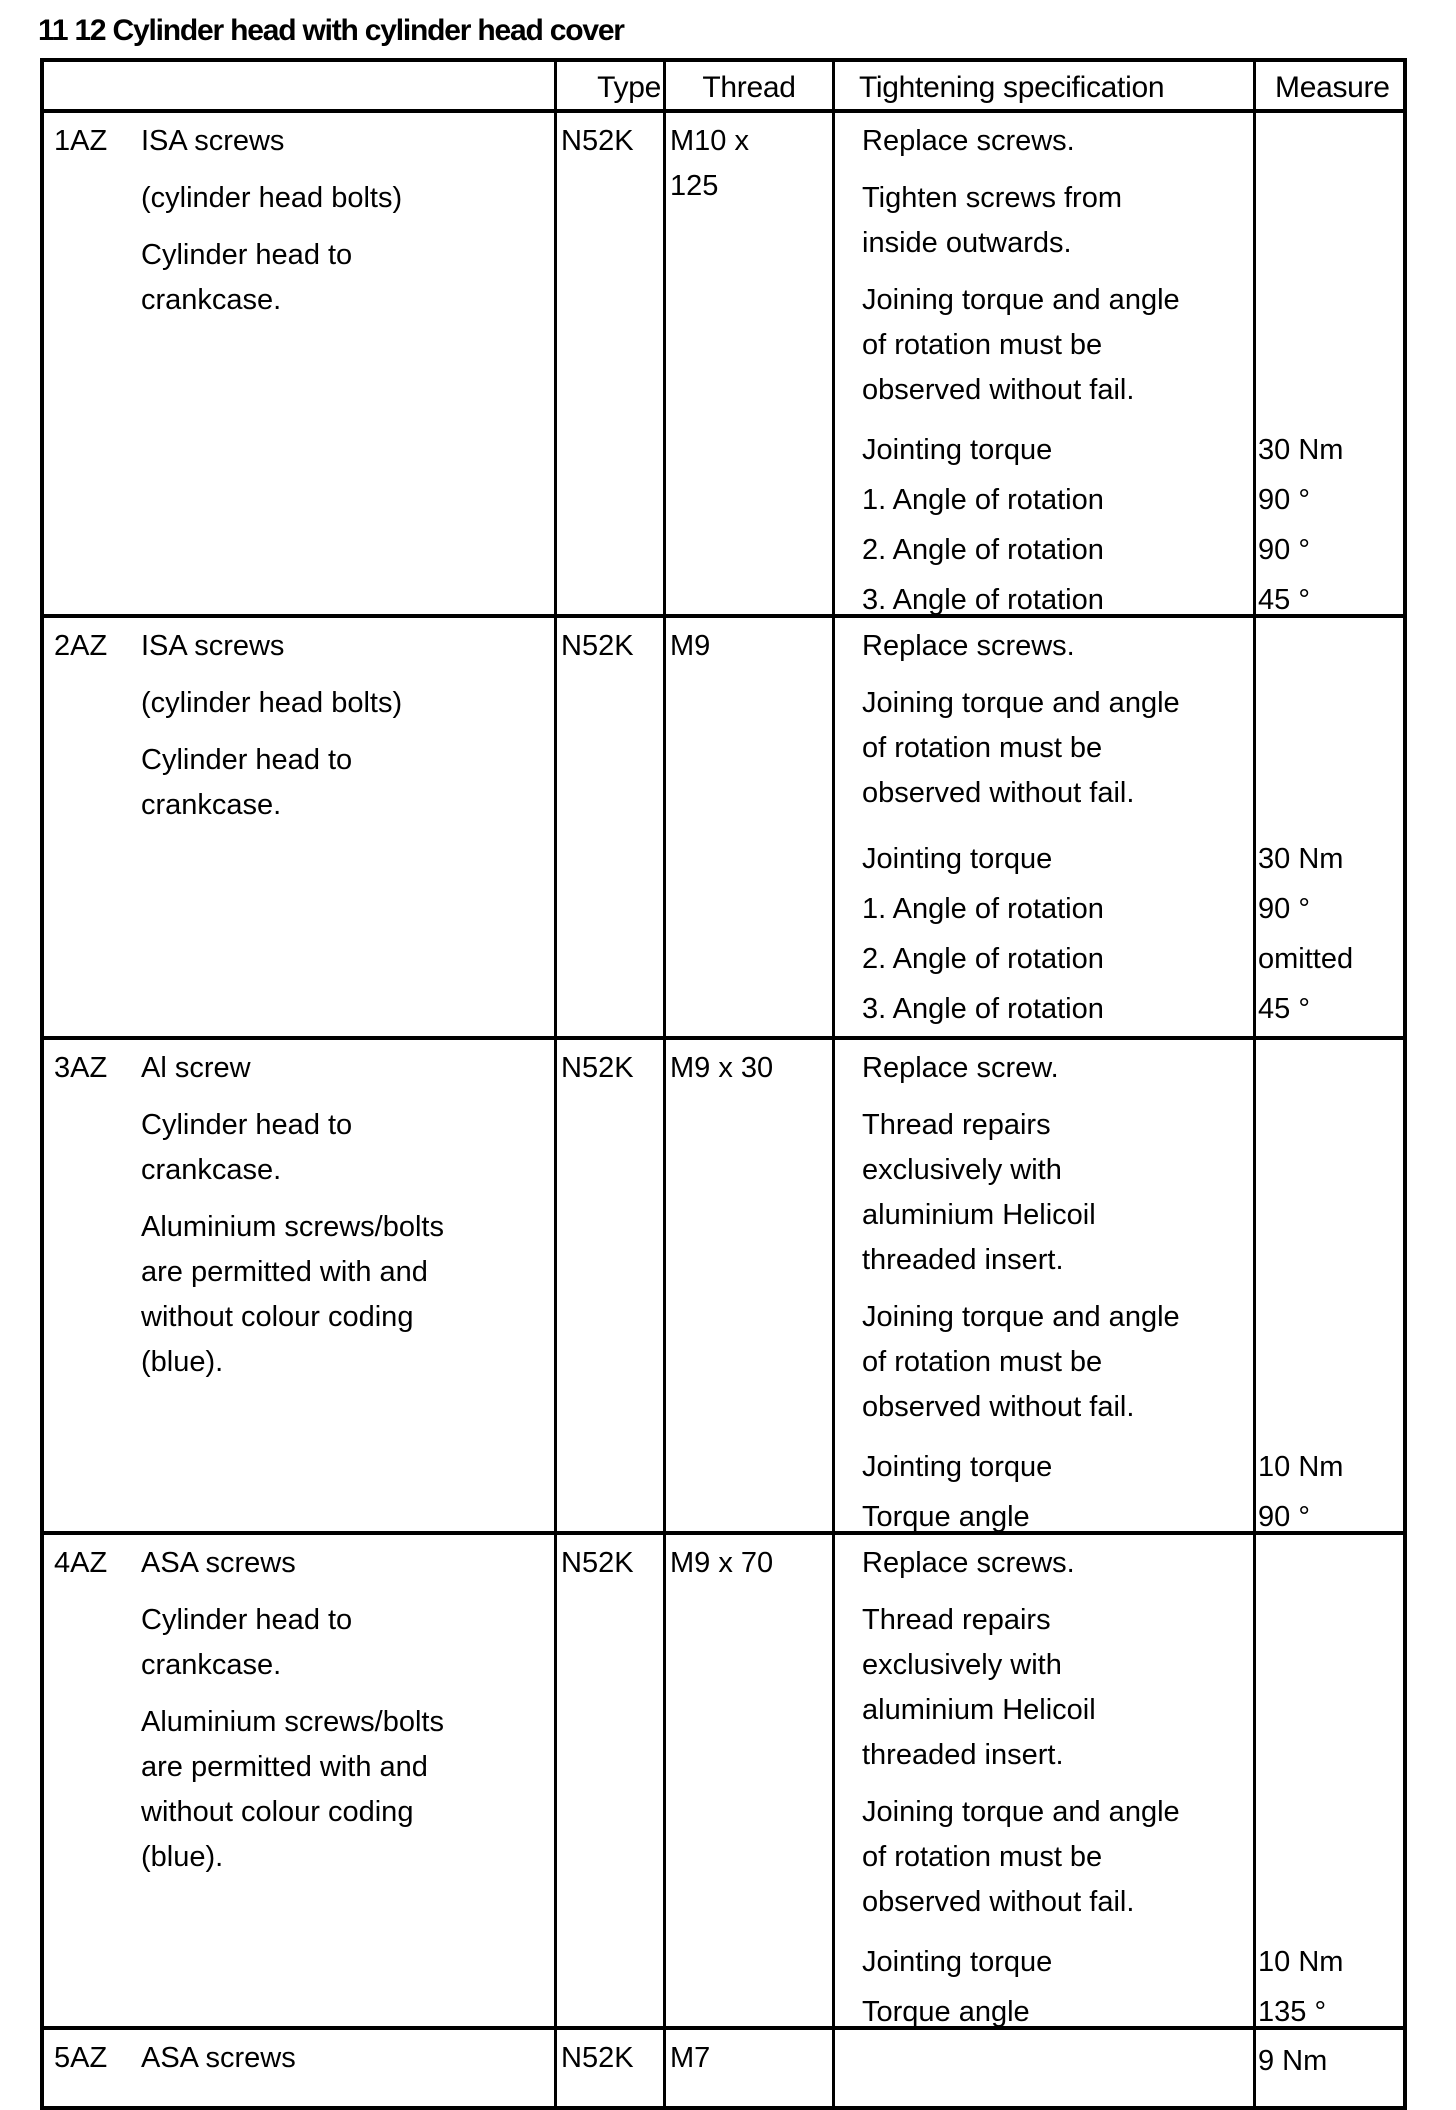 This screenshot has width=1456, height=2110. I want to click on spec-text: Thread repairs, so click(956, 1125).